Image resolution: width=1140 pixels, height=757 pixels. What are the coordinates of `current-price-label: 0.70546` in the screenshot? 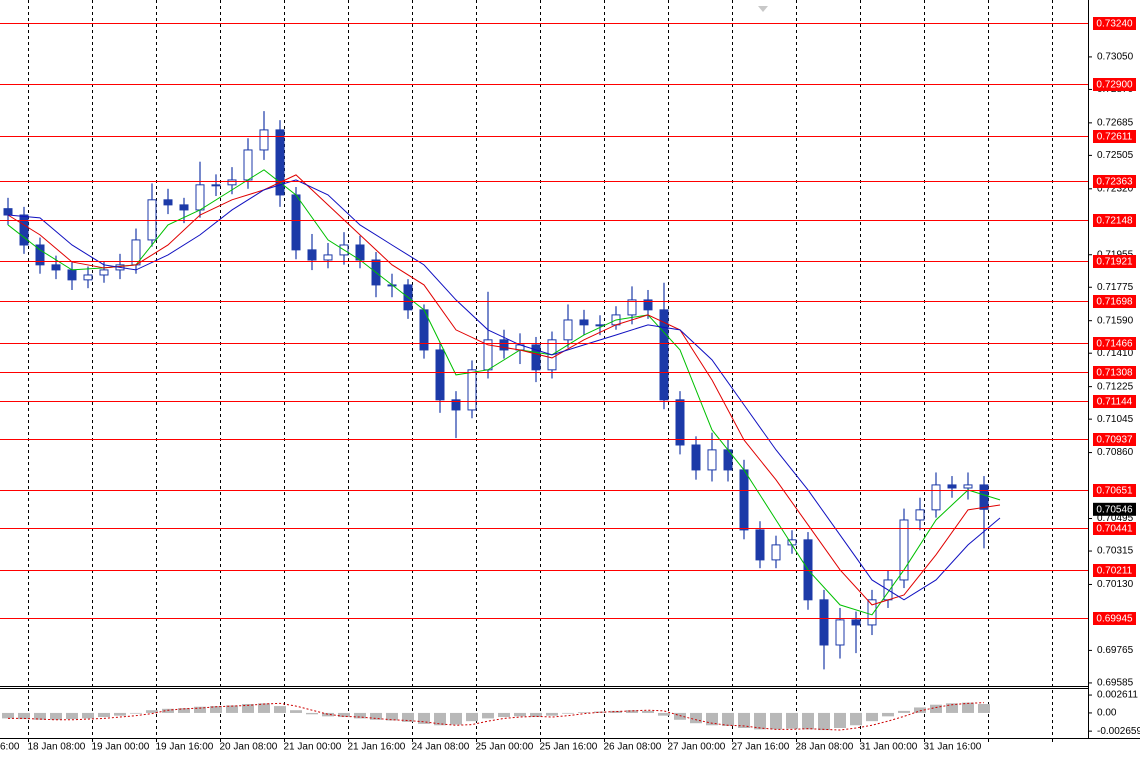 It's located at (1114, 509).